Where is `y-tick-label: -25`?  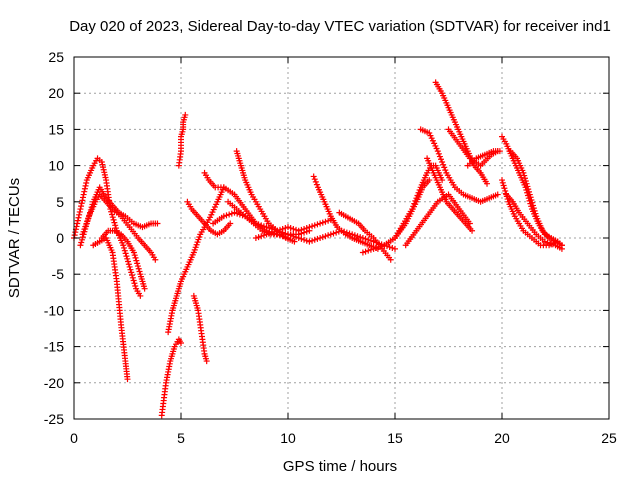 y-tick-label: -25 is located at coordinates (54, 419).